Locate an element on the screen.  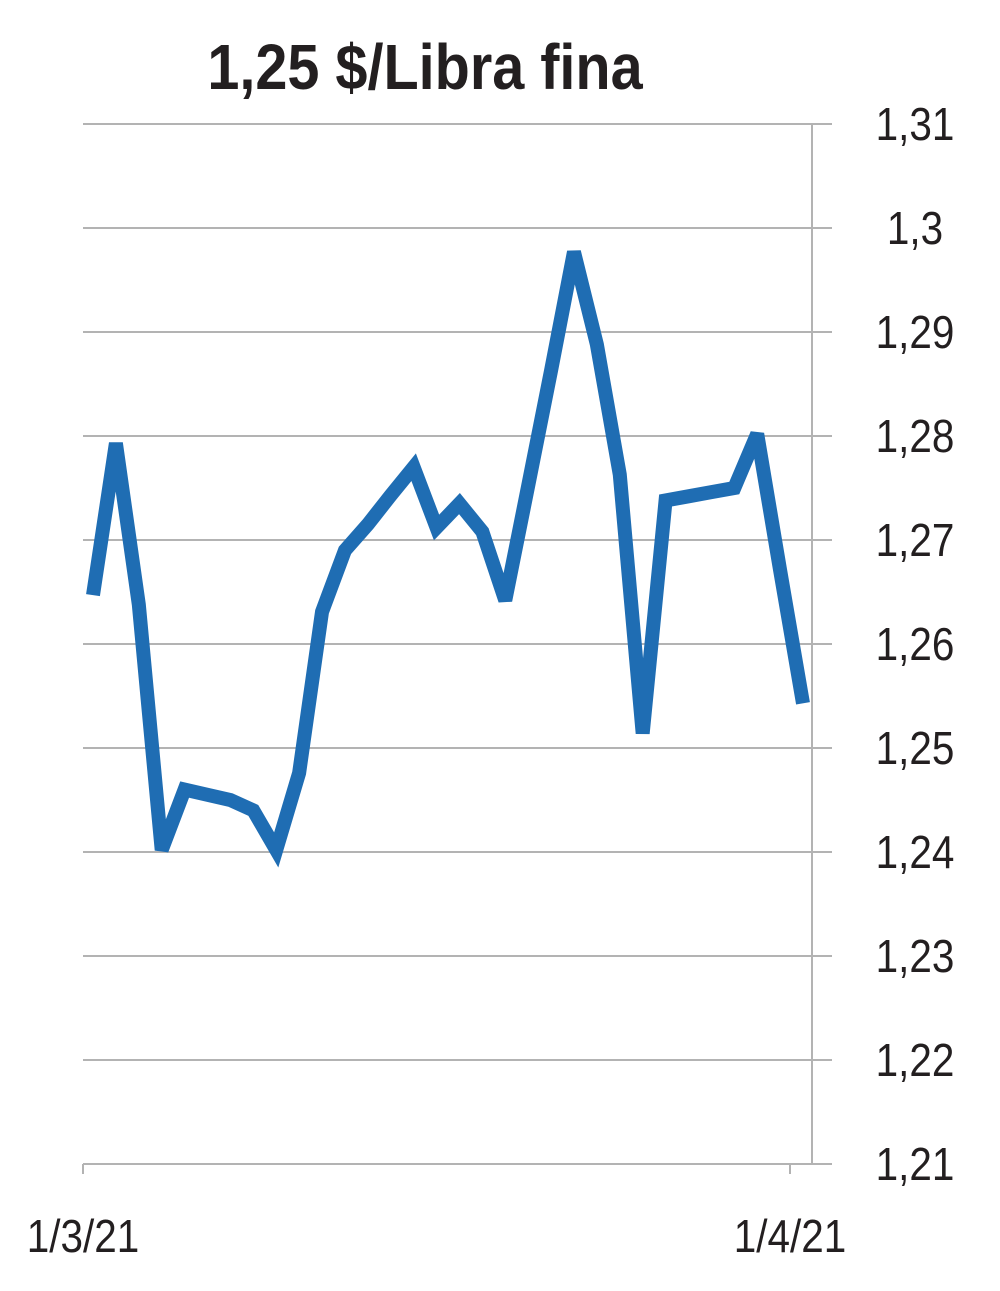
y-tick-label: 1,22 is located at coordinates (915, 1061).